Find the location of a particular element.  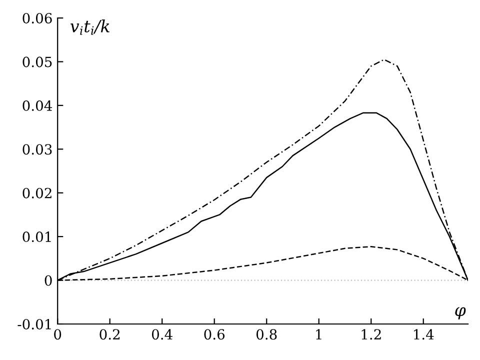

x-tick-label: 1.4 is located at coordinates (424, 334).